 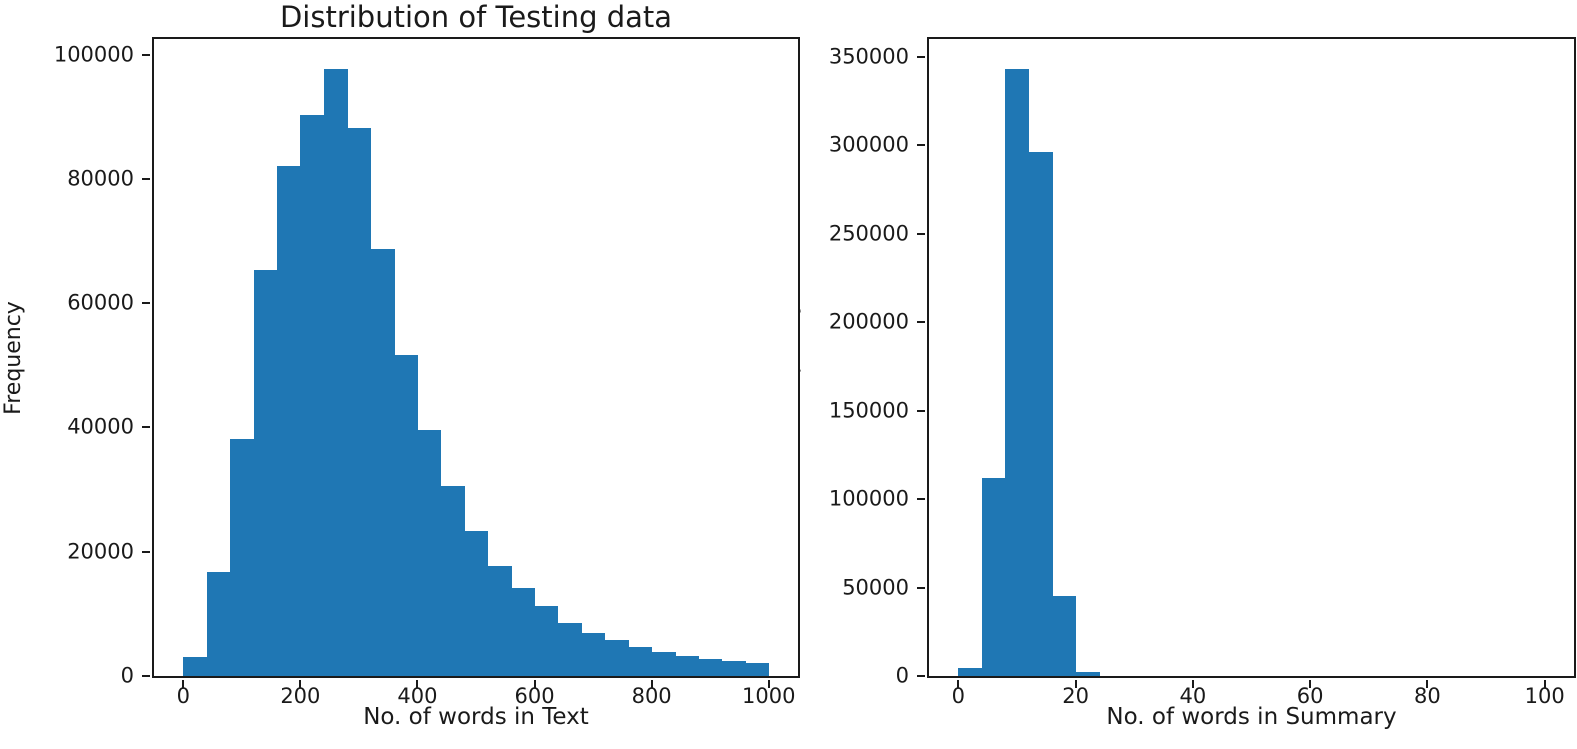 What do you see at coordinates (300, 696) in the screenshot?
I see `x-tick-label: 200` at bounding box center [300, 696].